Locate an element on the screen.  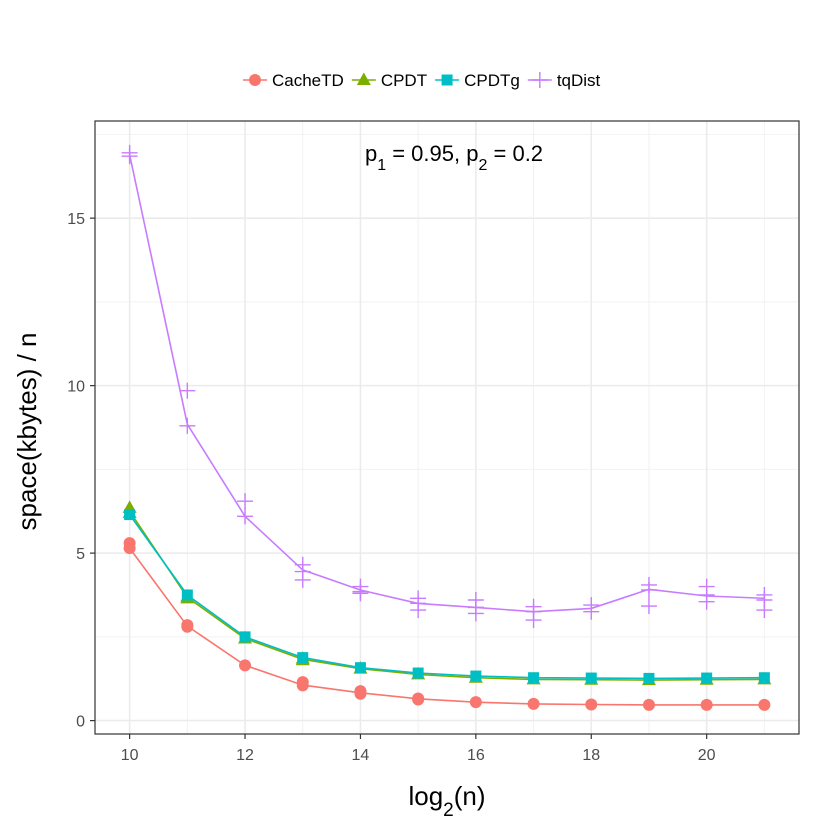
x-tick-label: 20 is located at coordinates (707, 755).